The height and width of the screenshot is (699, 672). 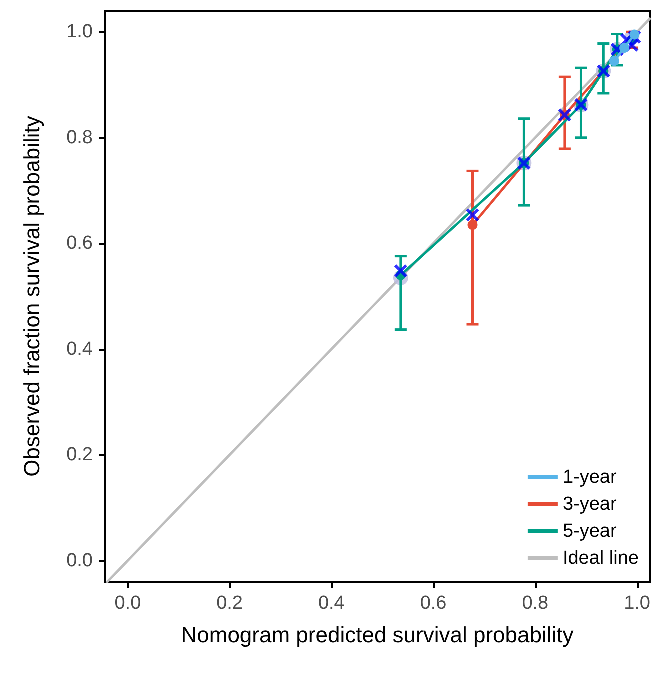 I want to click on x-tick-label: 0.2, so click(x=229, y=603).